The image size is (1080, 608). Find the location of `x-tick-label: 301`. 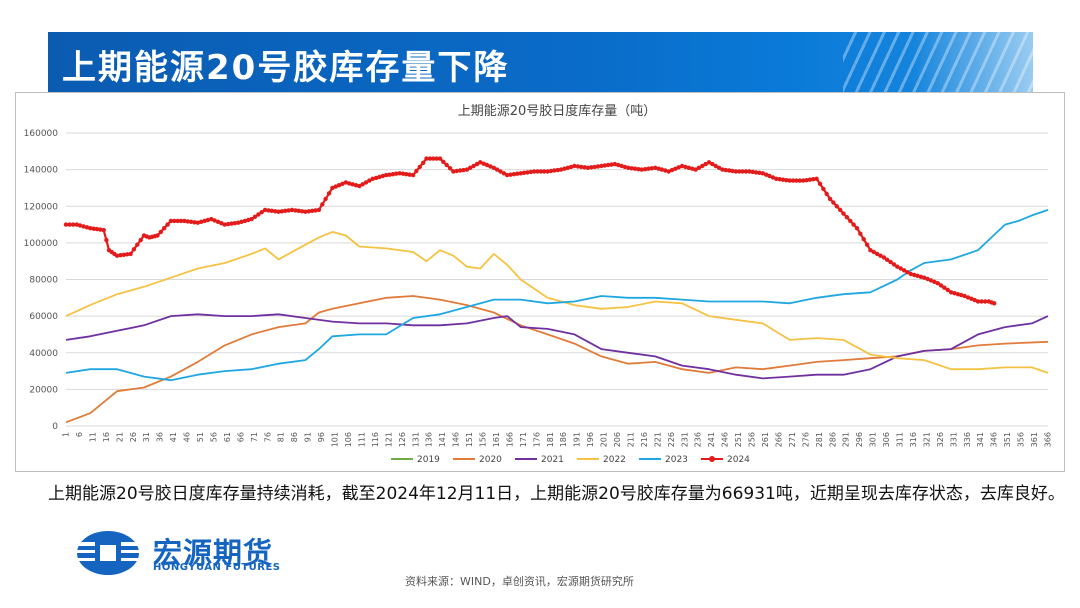

x-tick-label: 301 is located at coordinates (873, 439).